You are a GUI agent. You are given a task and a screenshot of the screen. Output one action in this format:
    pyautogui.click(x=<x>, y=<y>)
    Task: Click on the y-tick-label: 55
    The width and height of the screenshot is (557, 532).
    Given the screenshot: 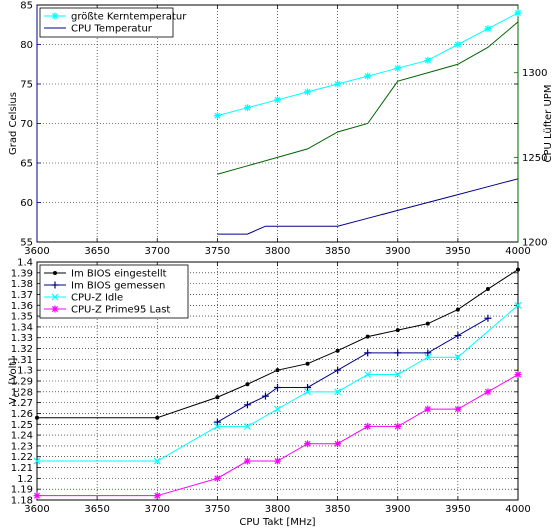 What is the action you would take?
    pyautogui.click(x=26, y=243)
    